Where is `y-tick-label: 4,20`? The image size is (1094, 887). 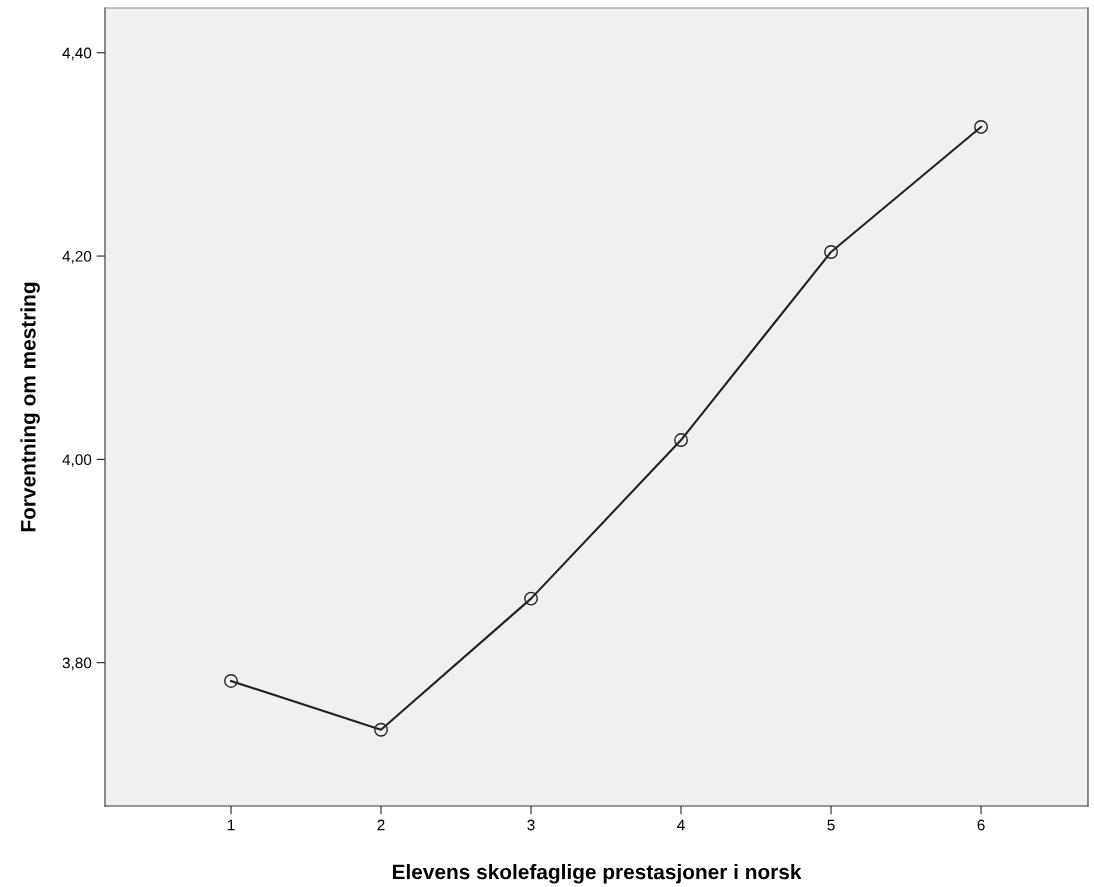
y-tick-label: 4,20 is located at coordinates (77, 257).